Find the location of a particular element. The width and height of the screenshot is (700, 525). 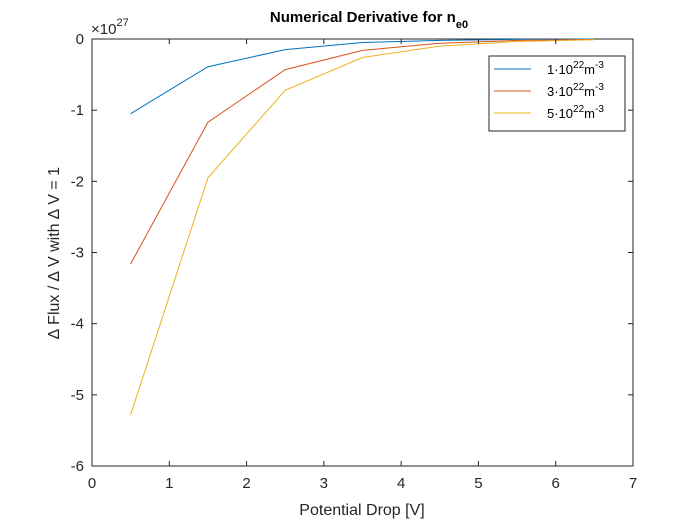

y-tick-label: -4 is located at coordinates (77, 324).